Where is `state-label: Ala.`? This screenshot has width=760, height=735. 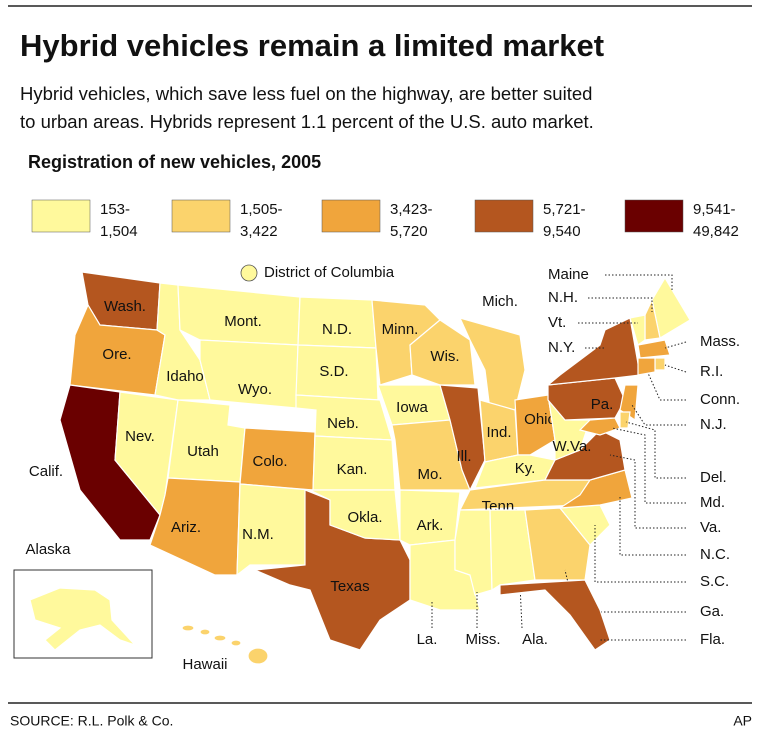
state-label: Ala. is located at coordinates (535, 639).